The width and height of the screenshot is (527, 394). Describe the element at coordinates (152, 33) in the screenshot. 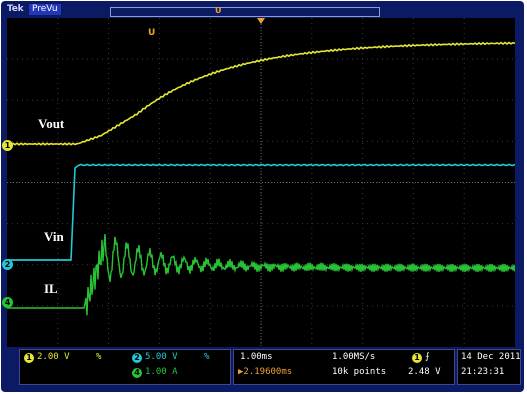

I see `trigger-point-marker: U` at that location.